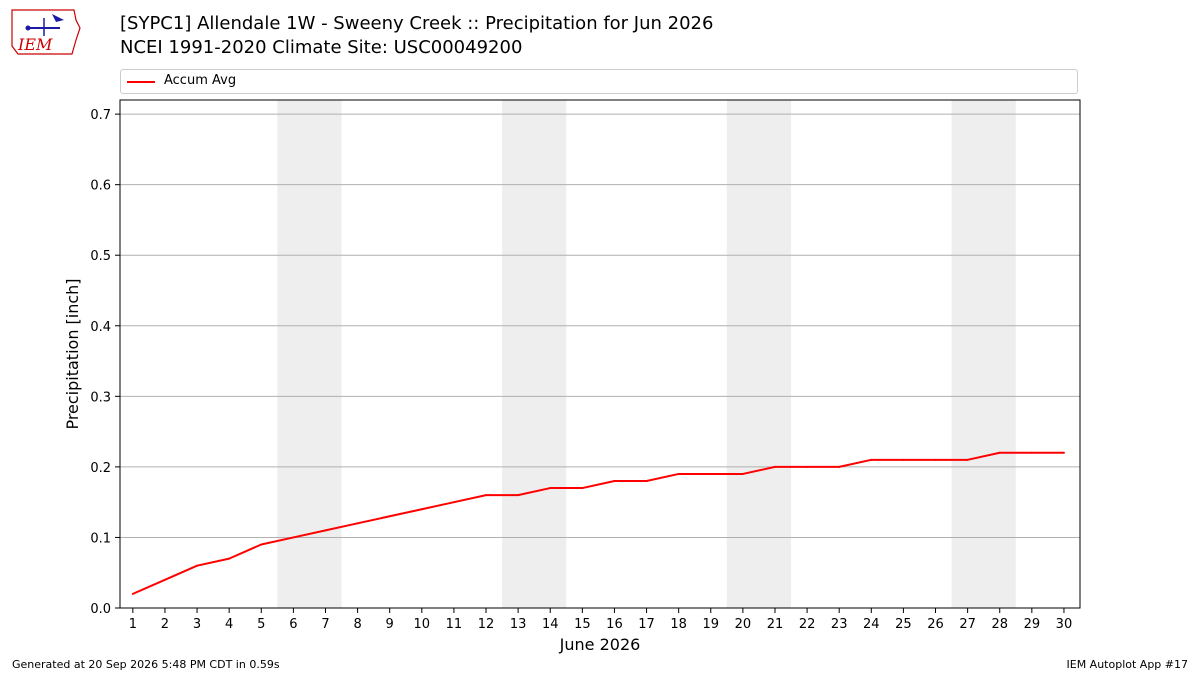 This screenshot has height=675, width=1200. Describe the element at coordinates (100, 256) in the screenshot. I see `y-tick-label: 0.5` at that location.